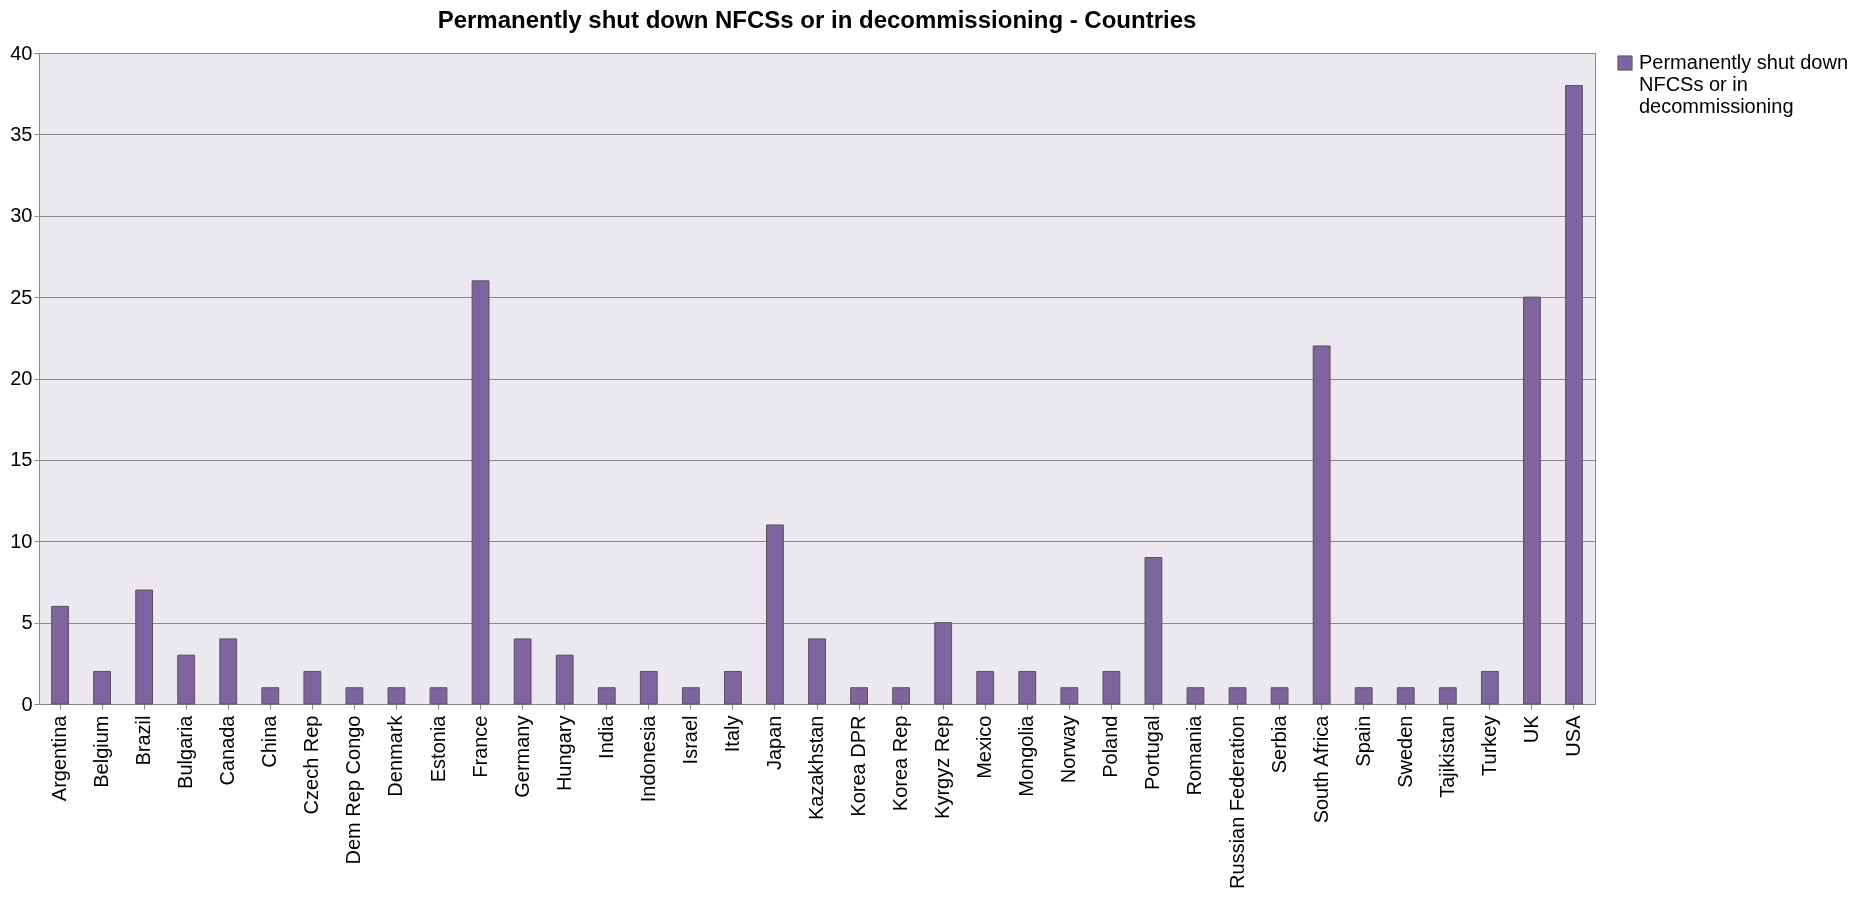 The width and height of the screenshot is (1868, 908). I want to click on x-tick-label: Portugal, so click(1152, 752).